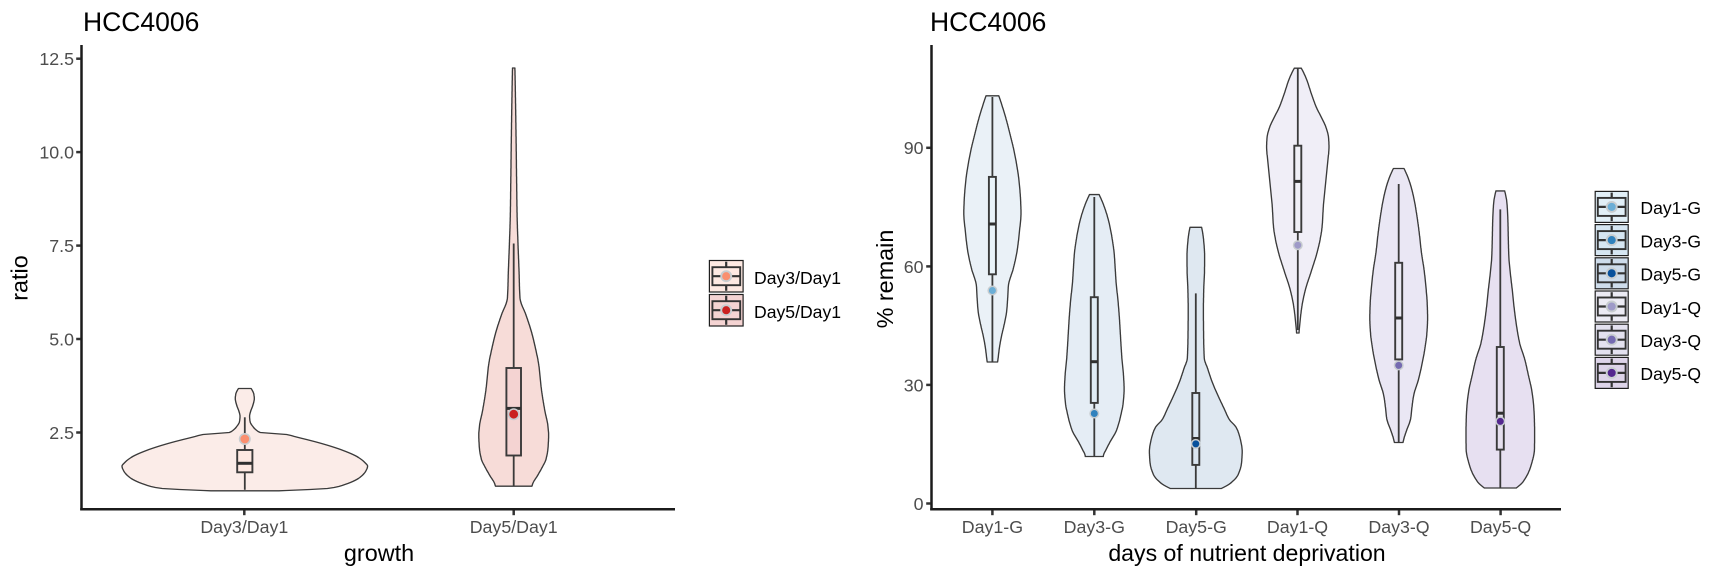 The image size is (1728, 576). I want to click on svg-text: 90, so click(914, 148).